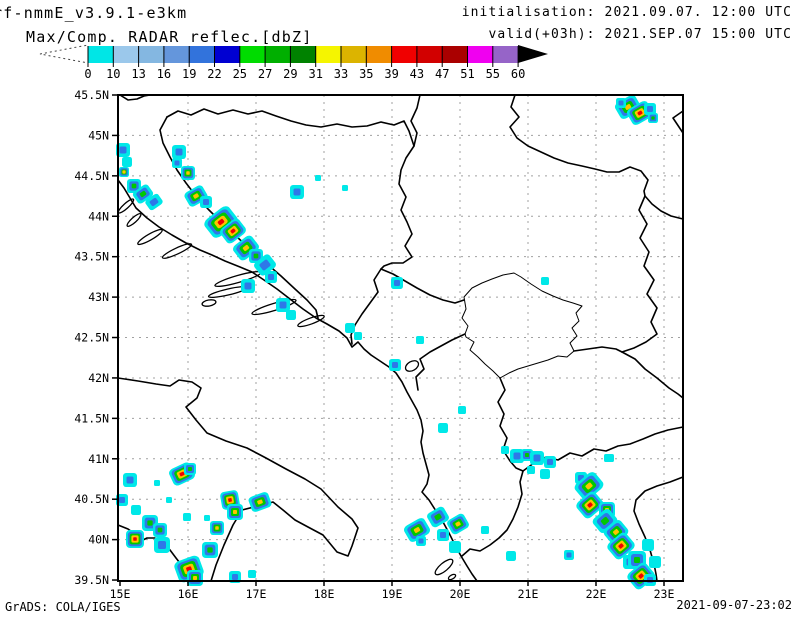  What do you see at coordinates (460, 594) in the screenshot?
I see `lon-label: 20E` at bounding box center [460, 594].